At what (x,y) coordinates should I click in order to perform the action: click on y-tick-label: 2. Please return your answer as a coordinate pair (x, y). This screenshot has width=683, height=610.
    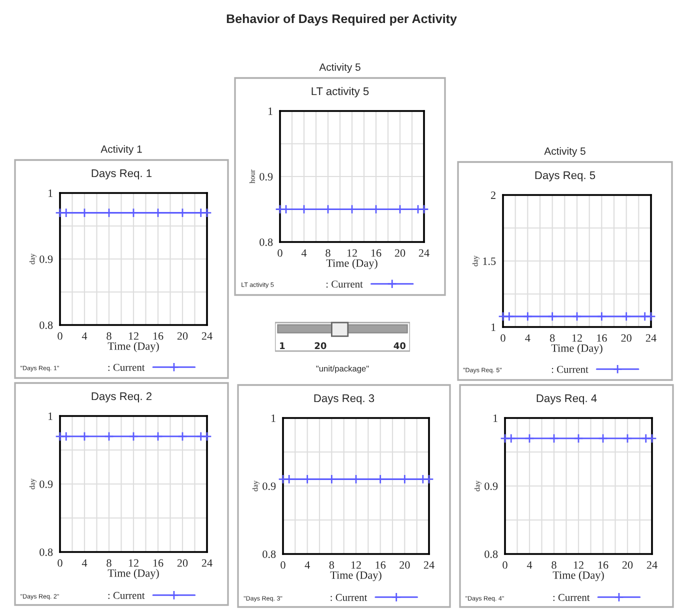
    Looking at the image, I should click on (493, 195).